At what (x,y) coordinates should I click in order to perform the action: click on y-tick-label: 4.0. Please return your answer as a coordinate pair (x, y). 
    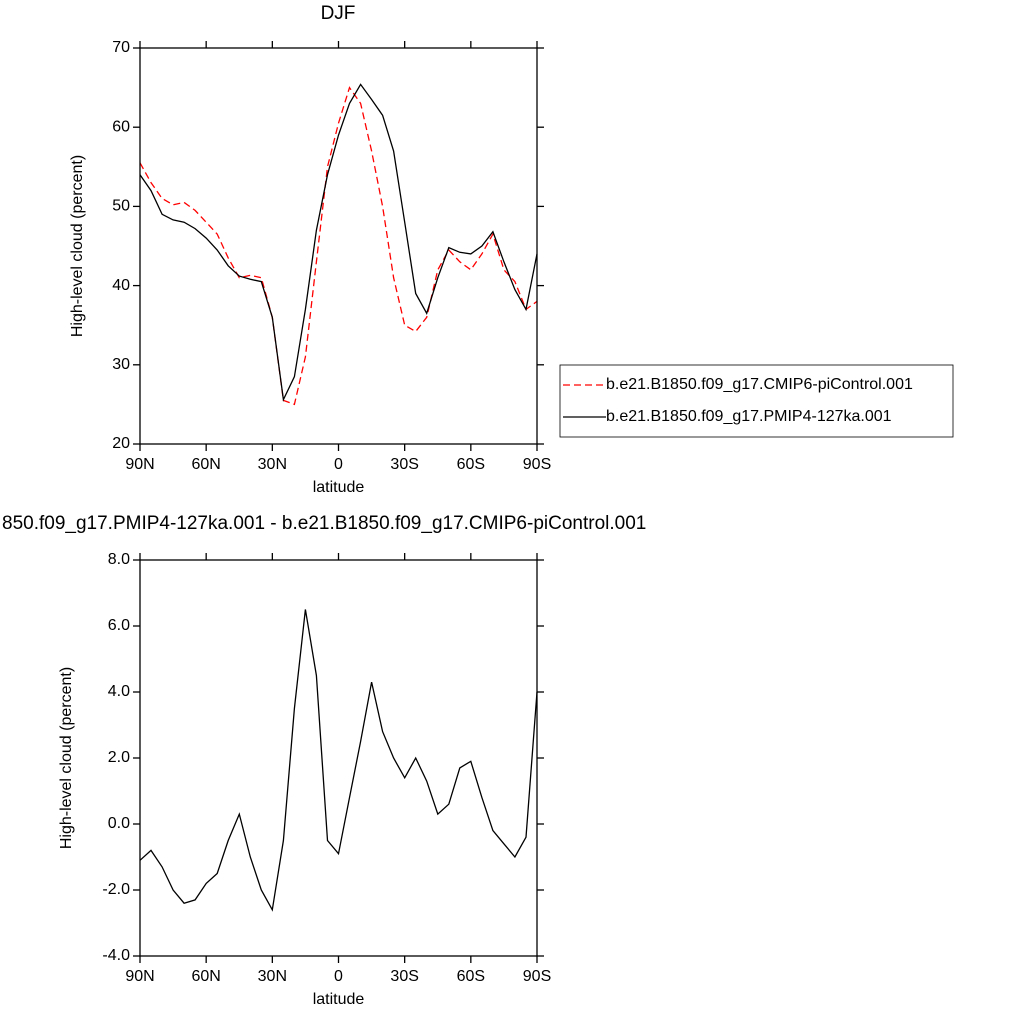
    Looking at the image, I should click on (119, 691).